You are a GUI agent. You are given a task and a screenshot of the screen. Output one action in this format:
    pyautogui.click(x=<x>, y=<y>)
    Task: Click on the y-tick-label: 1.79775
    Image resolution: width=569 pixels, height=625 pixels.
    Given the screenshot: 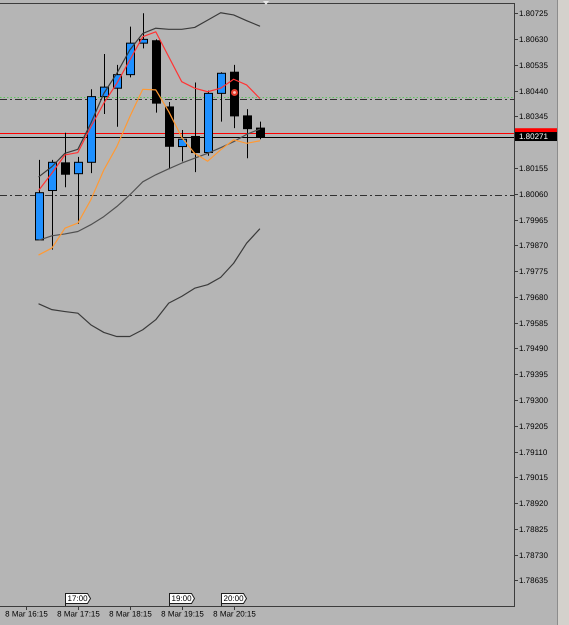 What is the action you would take?
    pyautogui.click(x=533, y=271)
    